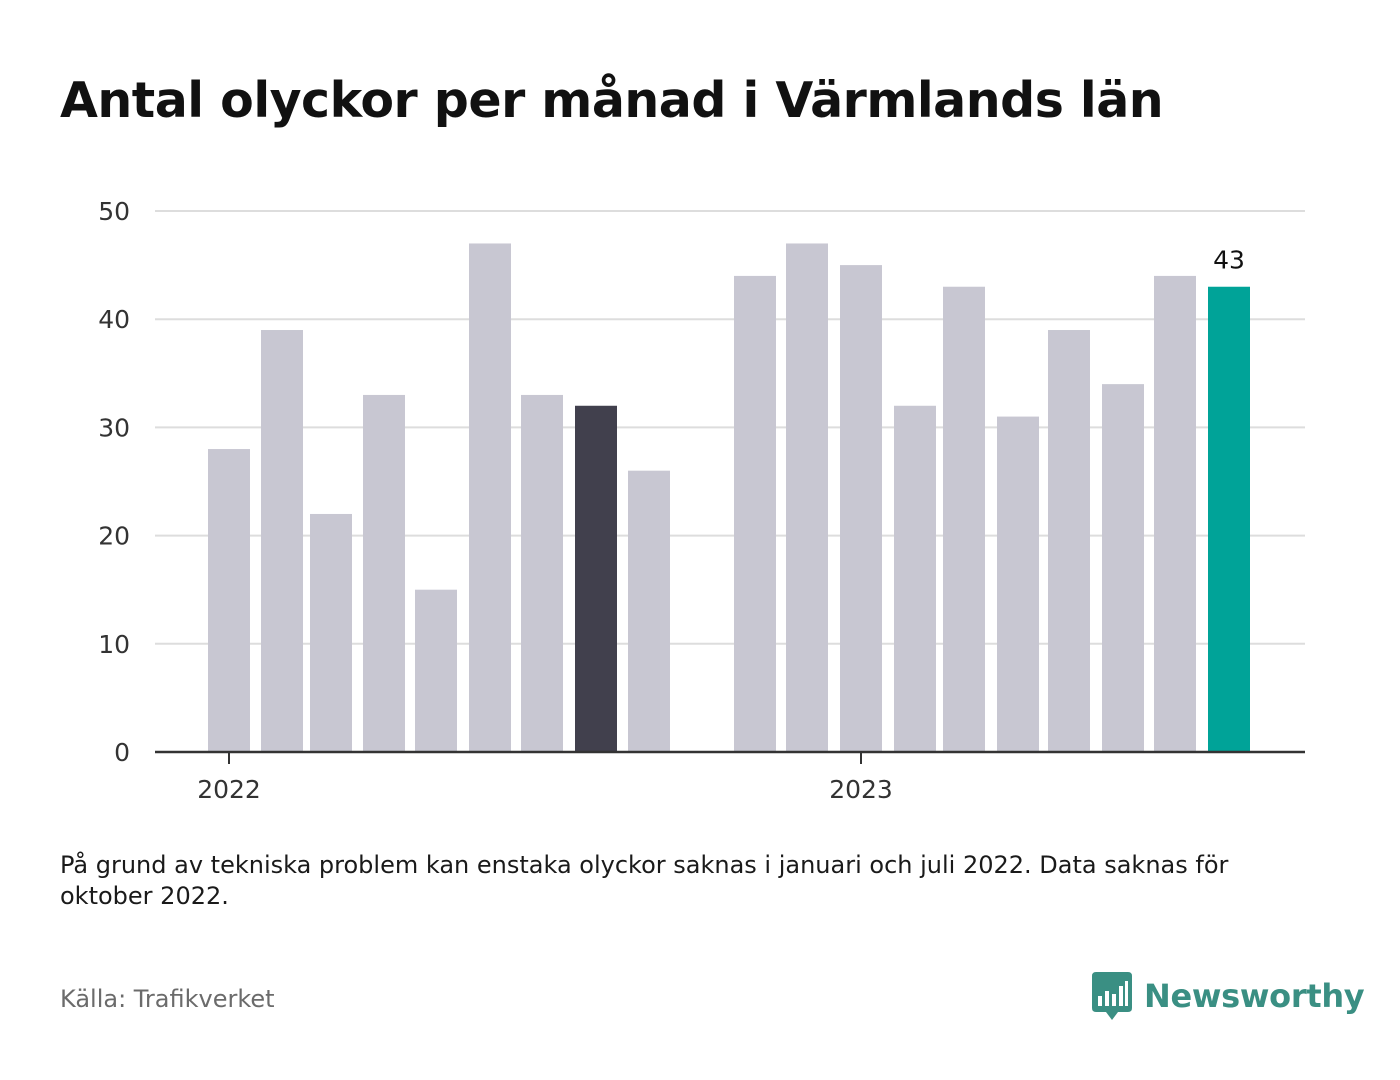  I want to click on newsworthy-logo-icon, so click(1112, 996).